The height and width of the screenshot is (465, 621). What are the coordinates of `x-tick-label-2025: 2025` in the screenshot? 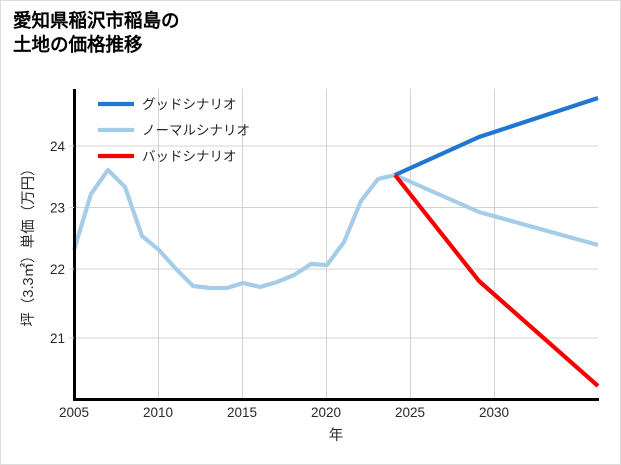 It's located at (410, 412).